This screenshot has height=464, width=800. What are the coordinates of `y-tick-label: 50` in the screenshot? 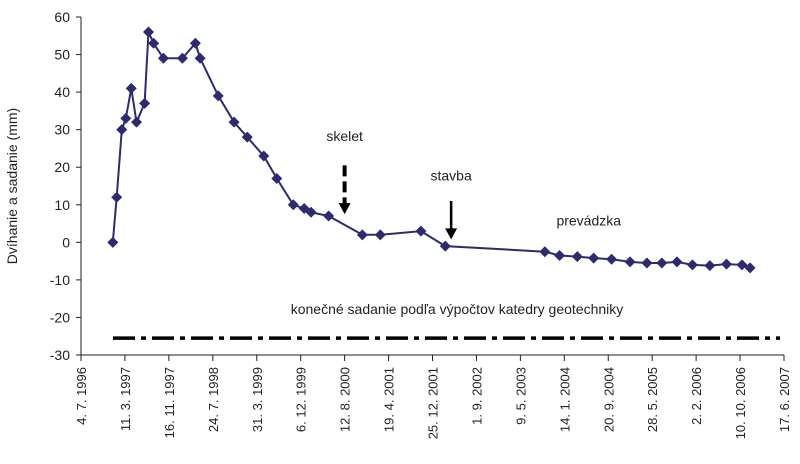 It's located at (62, 55).